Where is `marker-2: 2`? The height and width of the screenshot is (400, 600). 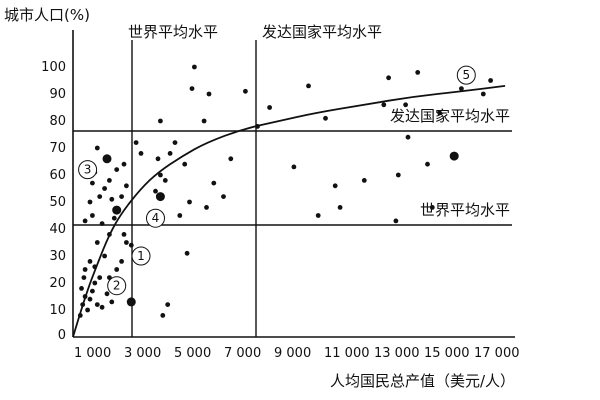 marker-2: 2 is located at coordinates (117, 286).